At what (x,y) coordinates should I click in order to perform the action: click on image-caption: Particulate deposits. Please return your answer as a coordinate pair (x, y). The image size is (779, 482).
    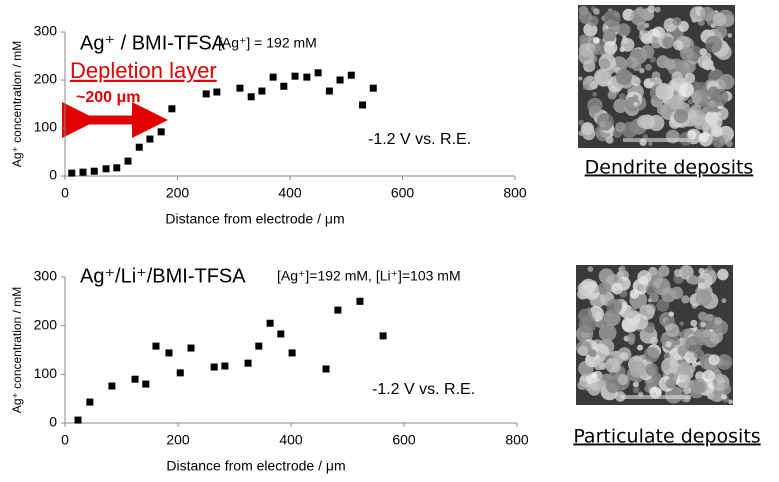
    Looking at the image, I should click on (666, 437).